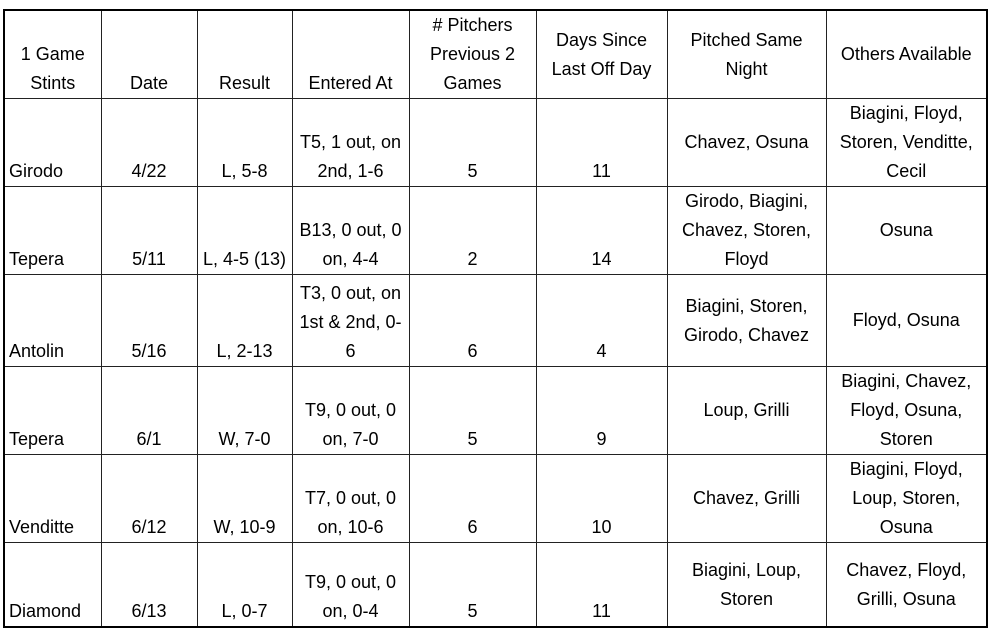  What do you see at coordinates (746, 142) in the screenshot?
I see `pitched-same-night-cell: Chavez, Osuna` at bounding box center [746, 142].